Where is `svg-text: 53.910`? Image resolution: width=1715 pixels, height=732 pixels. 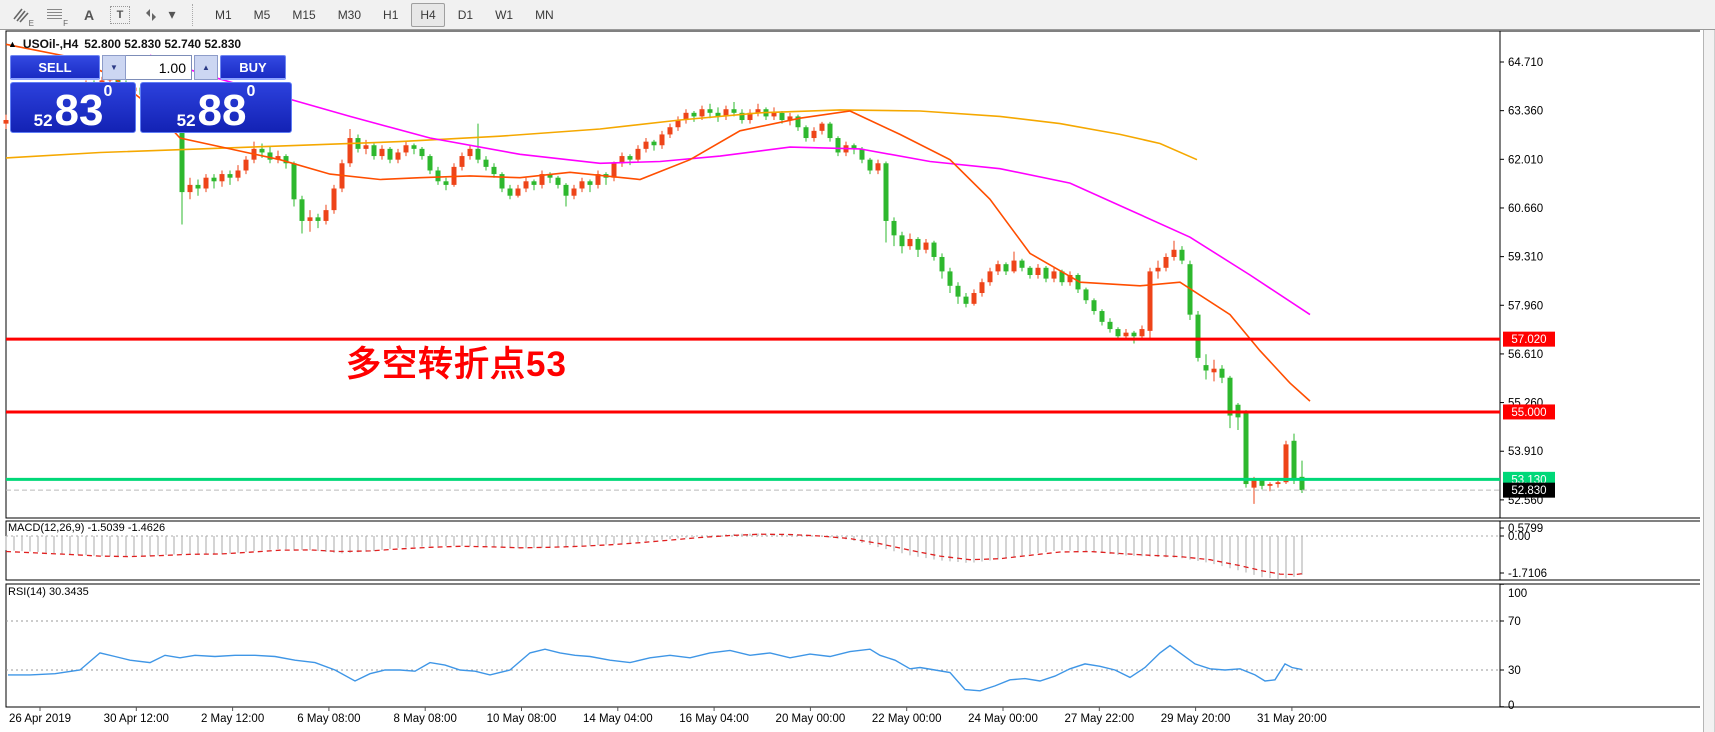
svg-text: 53.910 is located at coordinates (1525, 452).